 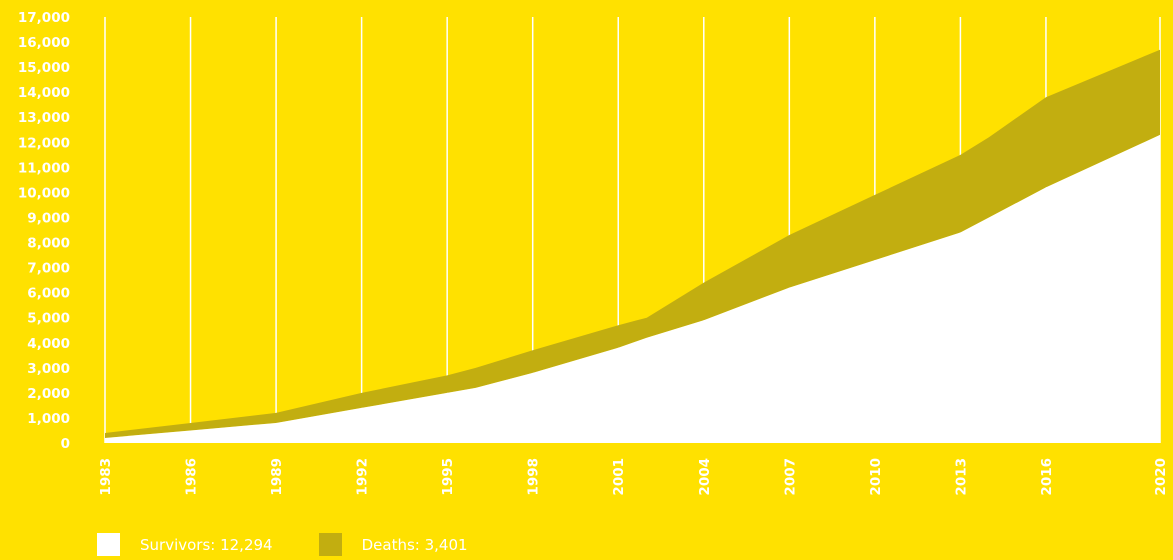 I want to click on x-tick-label: 2020, so click(x=1161, y=477).